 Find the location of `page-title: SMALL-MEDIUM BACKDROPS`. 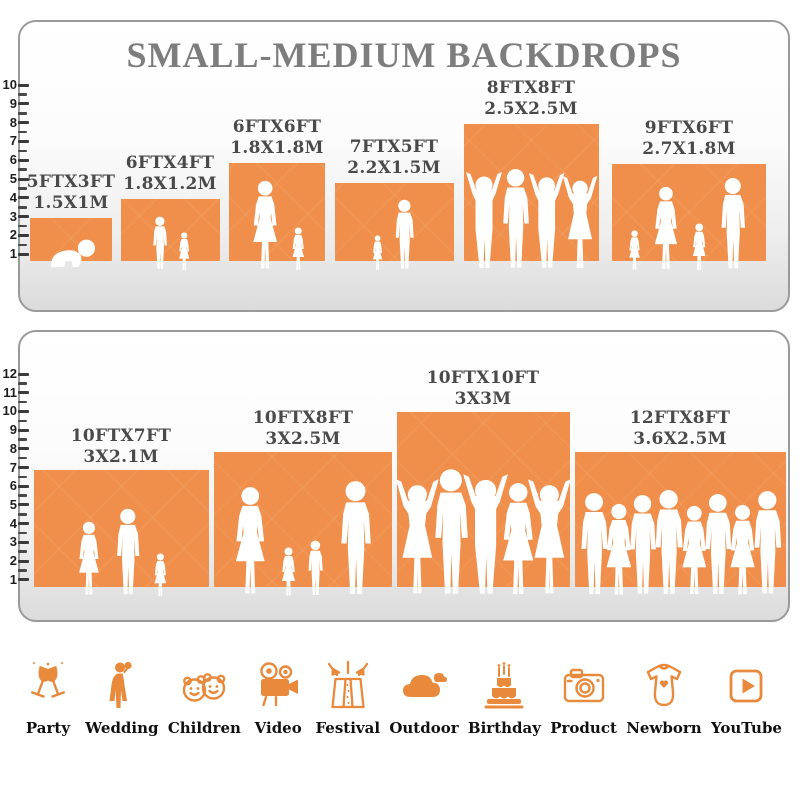

page-title: SMALL-MEDIUM BACKDROPS is located at coordinates (404, 55).